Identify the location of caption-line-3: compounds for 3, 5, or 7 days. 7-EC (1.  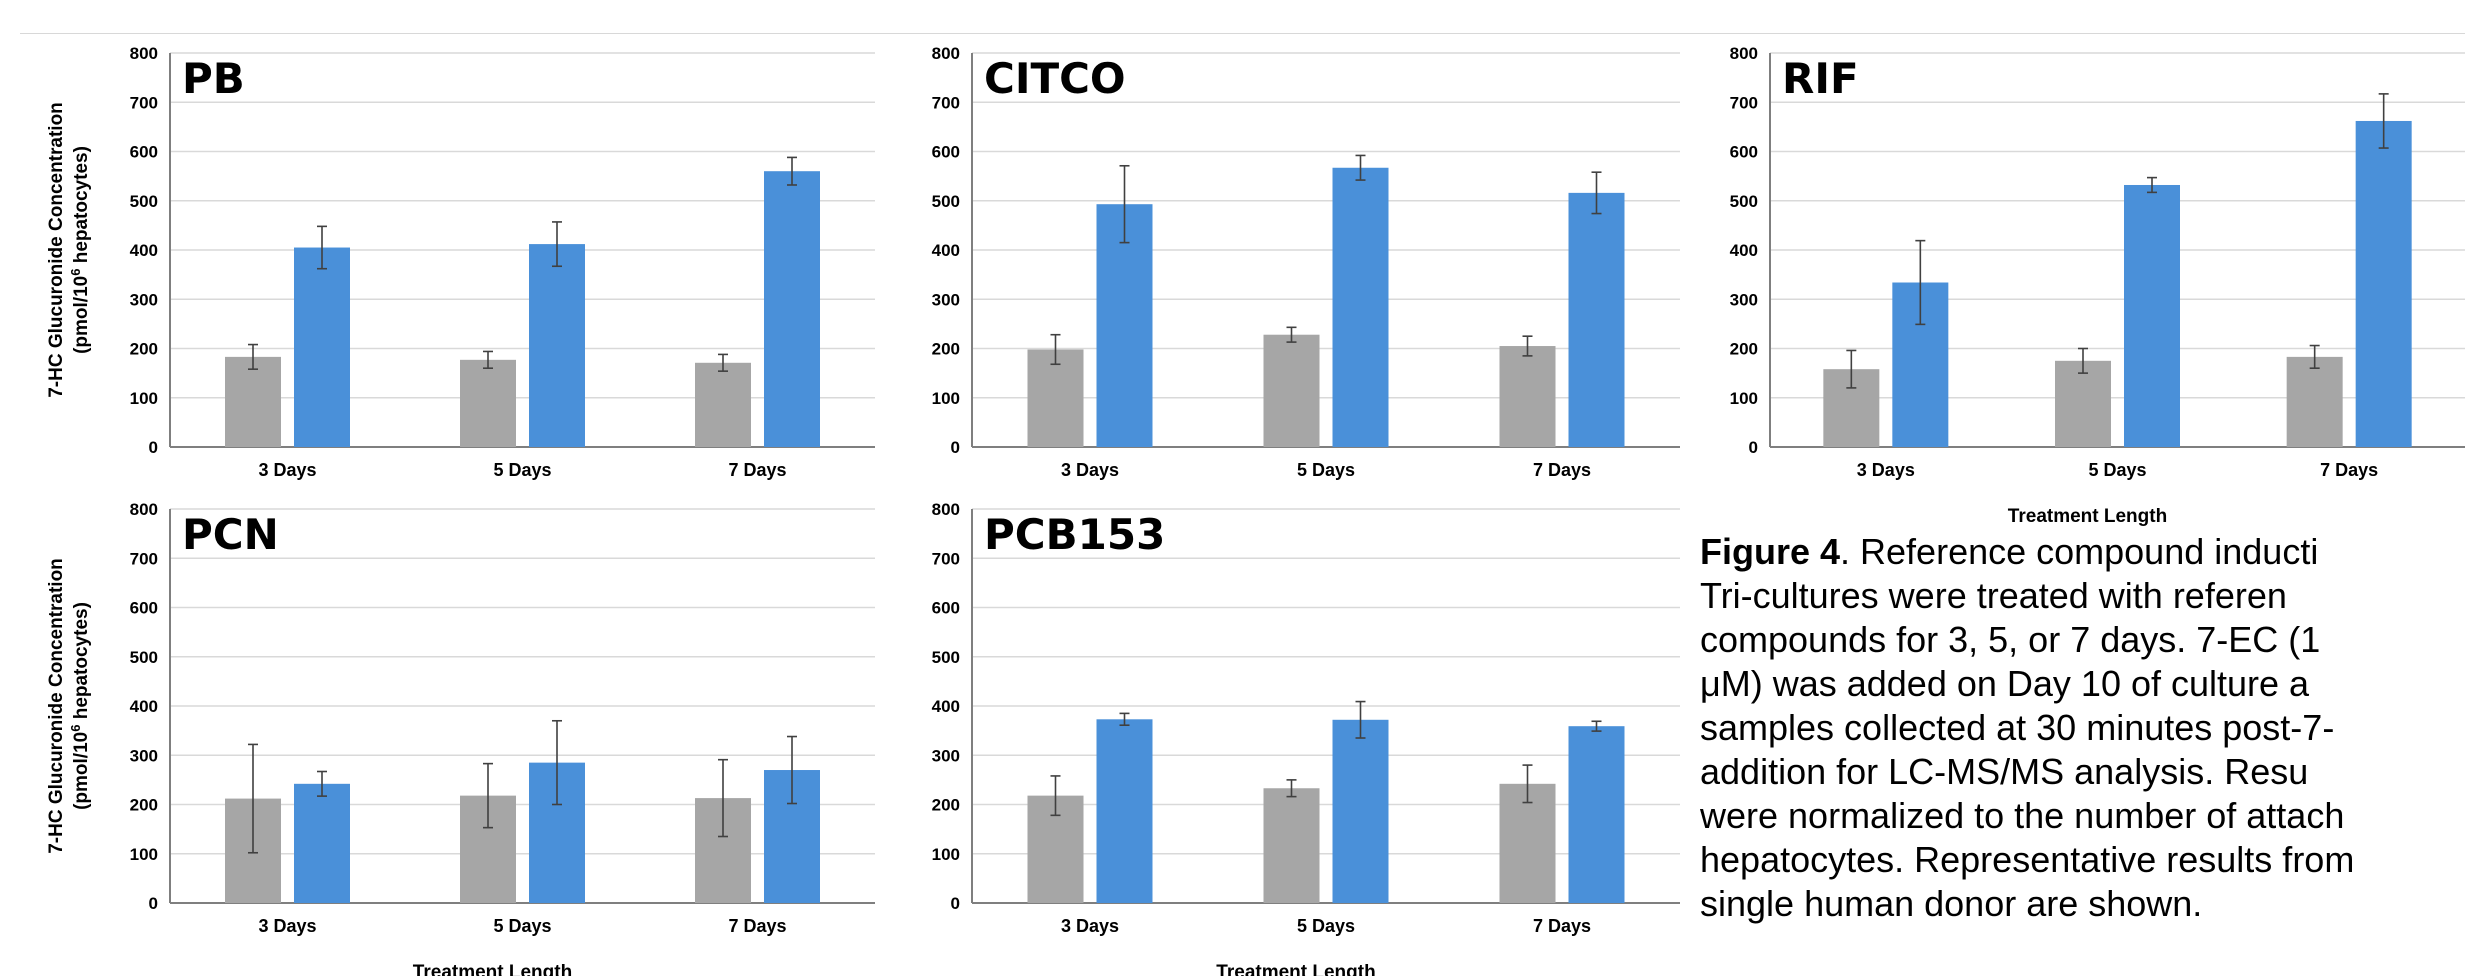
(2010, 639).